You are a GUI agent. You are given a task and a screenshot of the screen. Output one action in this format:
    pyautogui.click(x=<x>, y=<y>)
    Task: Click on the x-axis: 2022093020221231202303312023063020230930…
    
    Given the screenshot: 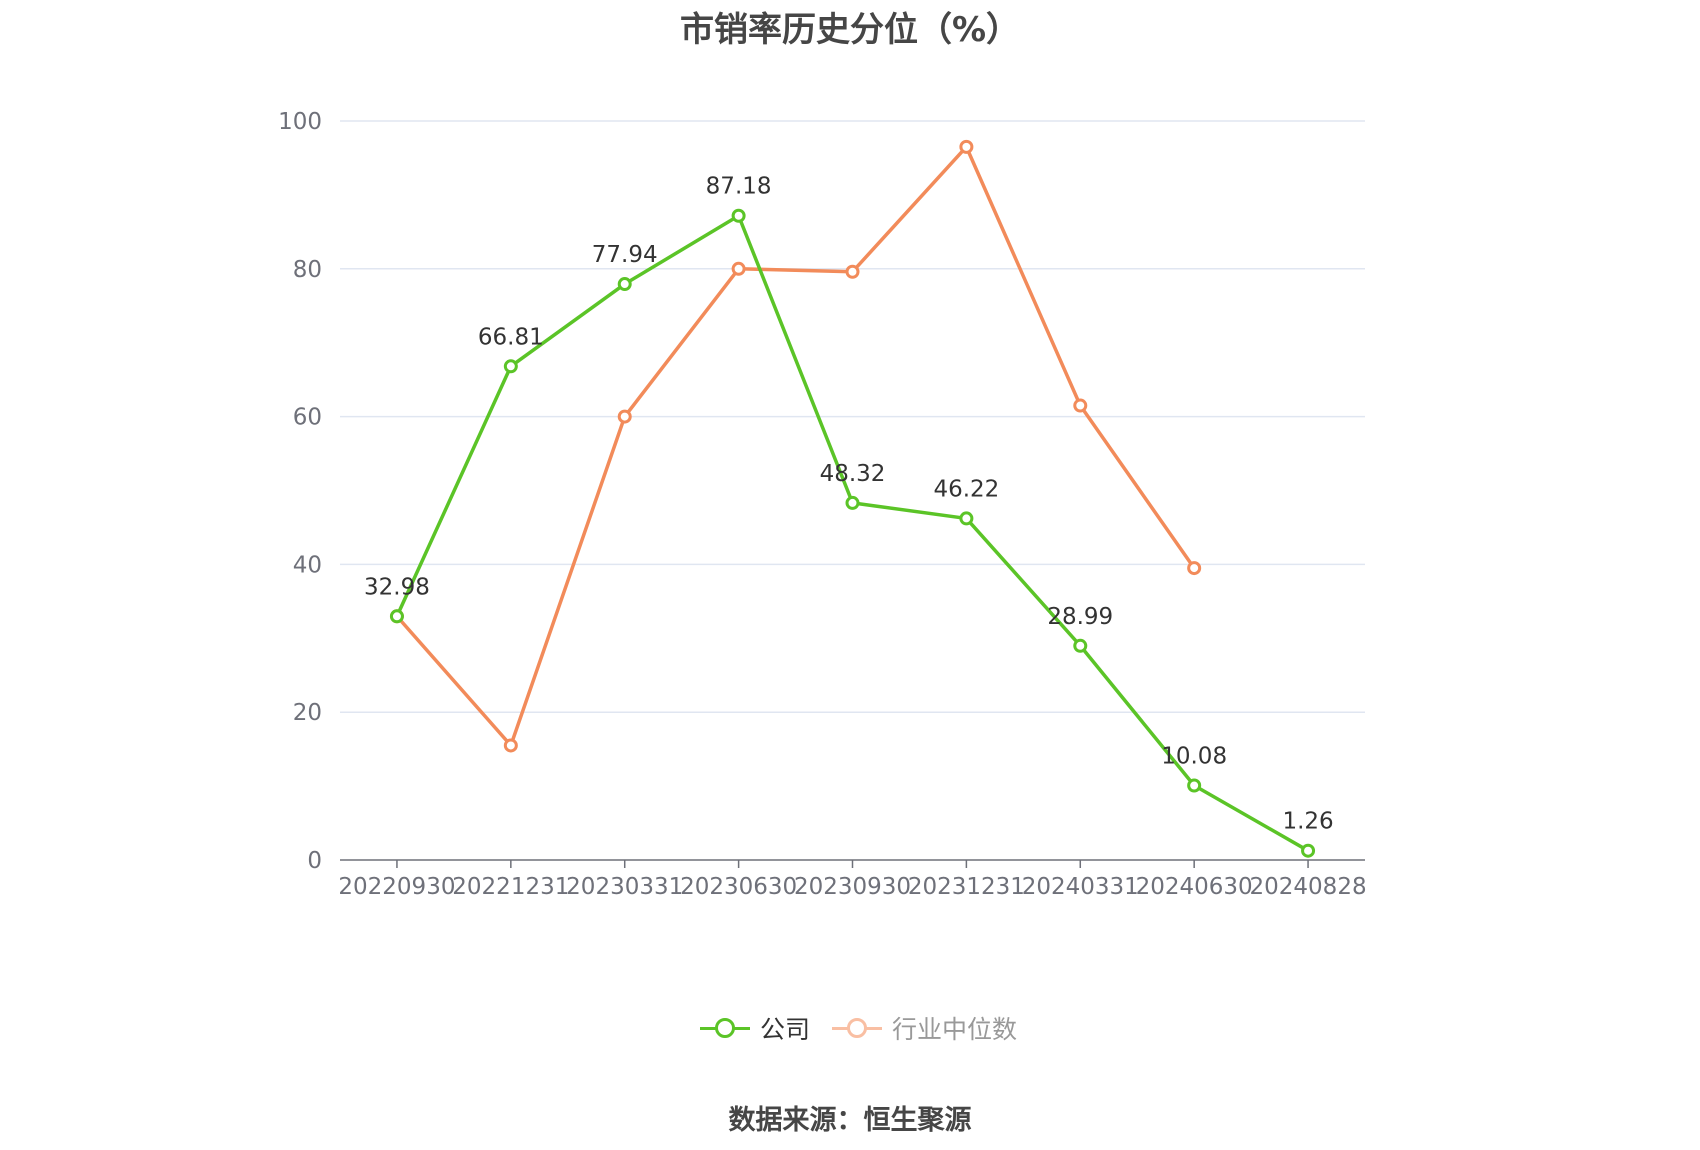 What is the action you would take?
    pyautogui.click(x=852, y=879)
    